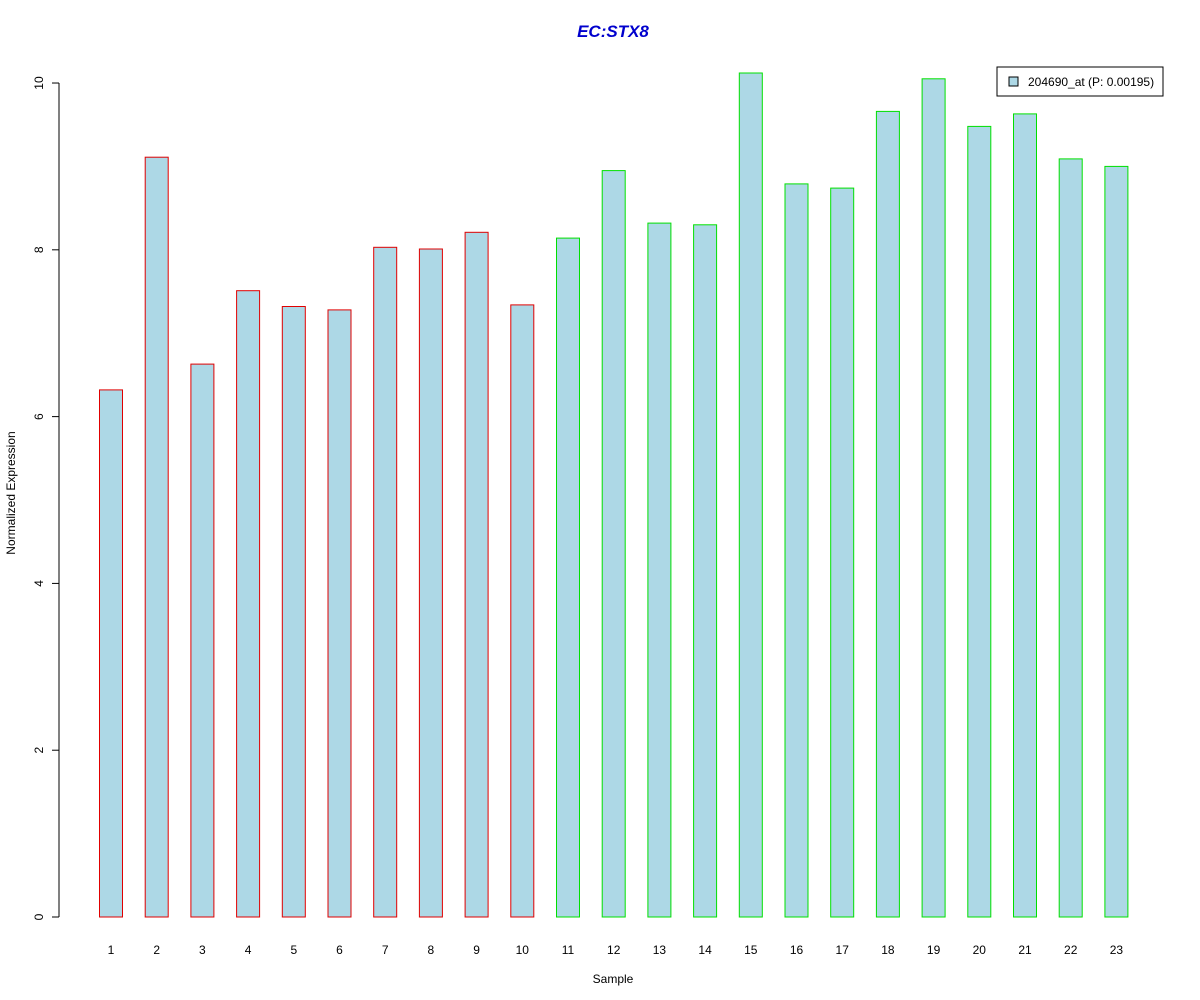  What do you see at coordinates (705, 950) in the screenshot?
I see `x-tick-label: 14` at bounding box center [705, 950].